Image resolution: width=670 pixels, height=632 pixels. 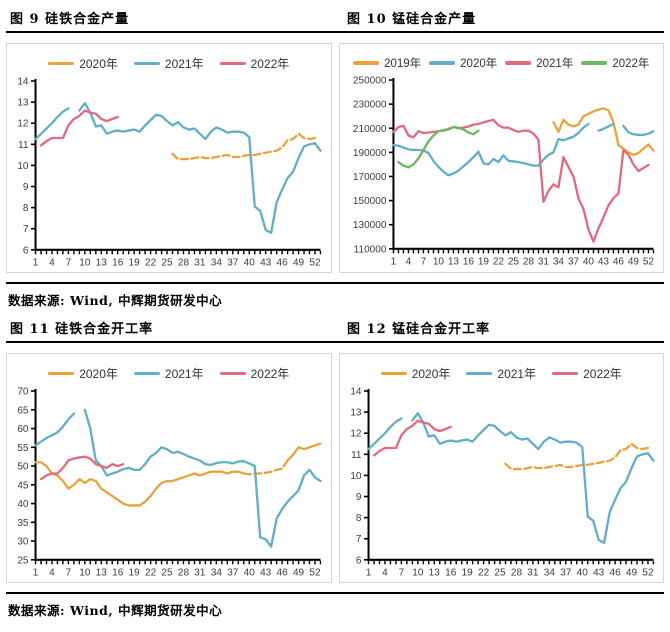 What do you see at coordinates (23, 103) in the screenshot?
I see `y-axis-tick-label: 13` at bounding box center [23, 103].